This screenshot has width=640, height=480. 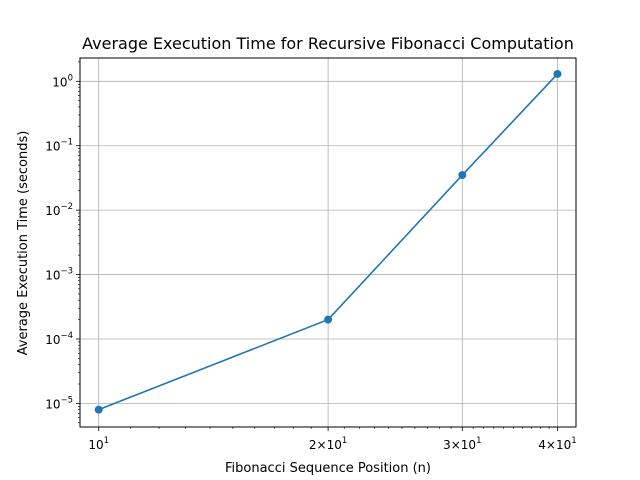 I want to click on y-tick-label-exponent: −5, so click(x=66, y=400).